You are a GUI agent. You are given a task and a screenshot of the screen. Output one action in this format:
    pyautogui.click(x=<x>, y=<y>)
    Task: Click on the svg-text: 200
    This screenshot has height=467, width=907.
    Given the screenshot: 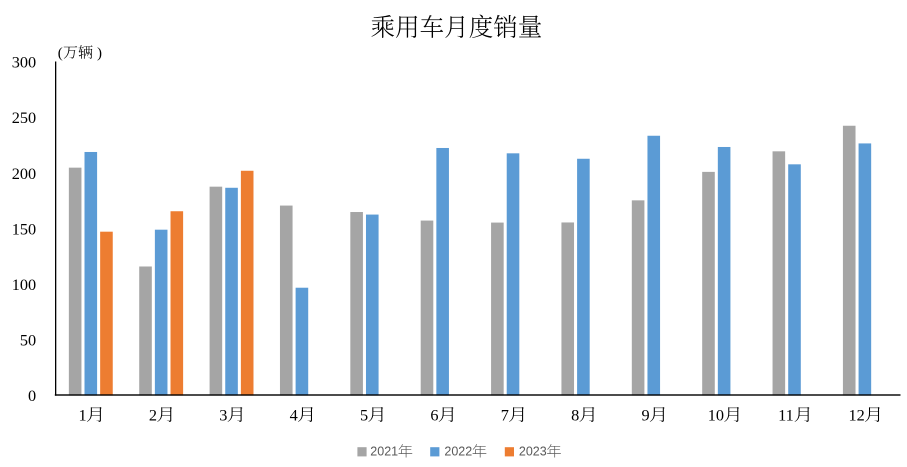 What is the action you would take?
    pyautogui.click(x=24, y=173)
    